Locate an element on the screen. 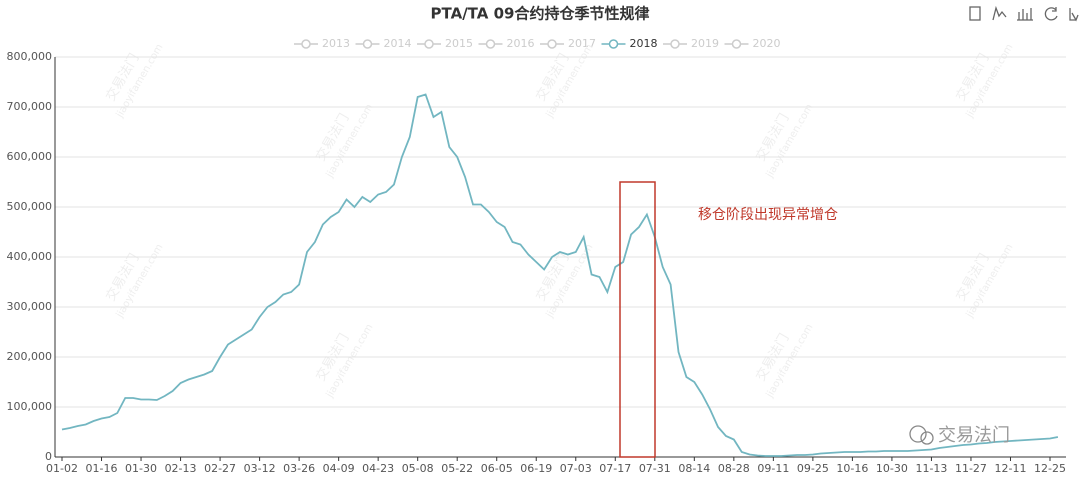 This screenshot has height=482, width=1080. tool-save is located at coordinates (1074, 15).